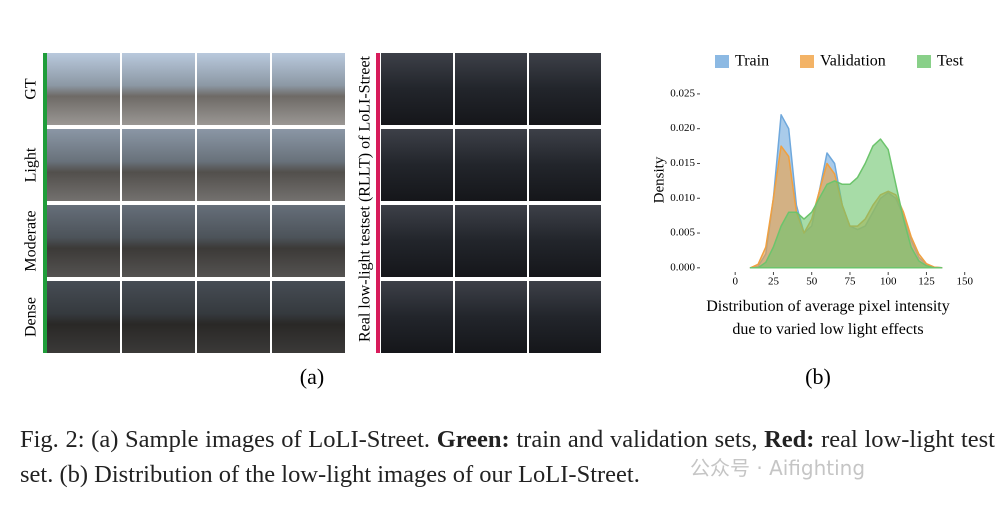 The image size is (1001, 508). What do you see at coordinates (828, 306) in the screenshot?
I see `x-axis-label: Distribution of average pixel intensity` at bounding box center [828, 306].